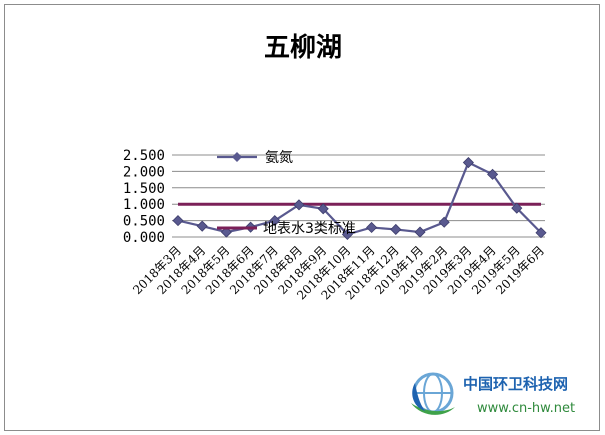 Image resolution: width=605 pixels, height=435 pixels. Describe the element at coordinates (303, 48) in the screenshot. I see `chart-title: 五柳湖` at that location.